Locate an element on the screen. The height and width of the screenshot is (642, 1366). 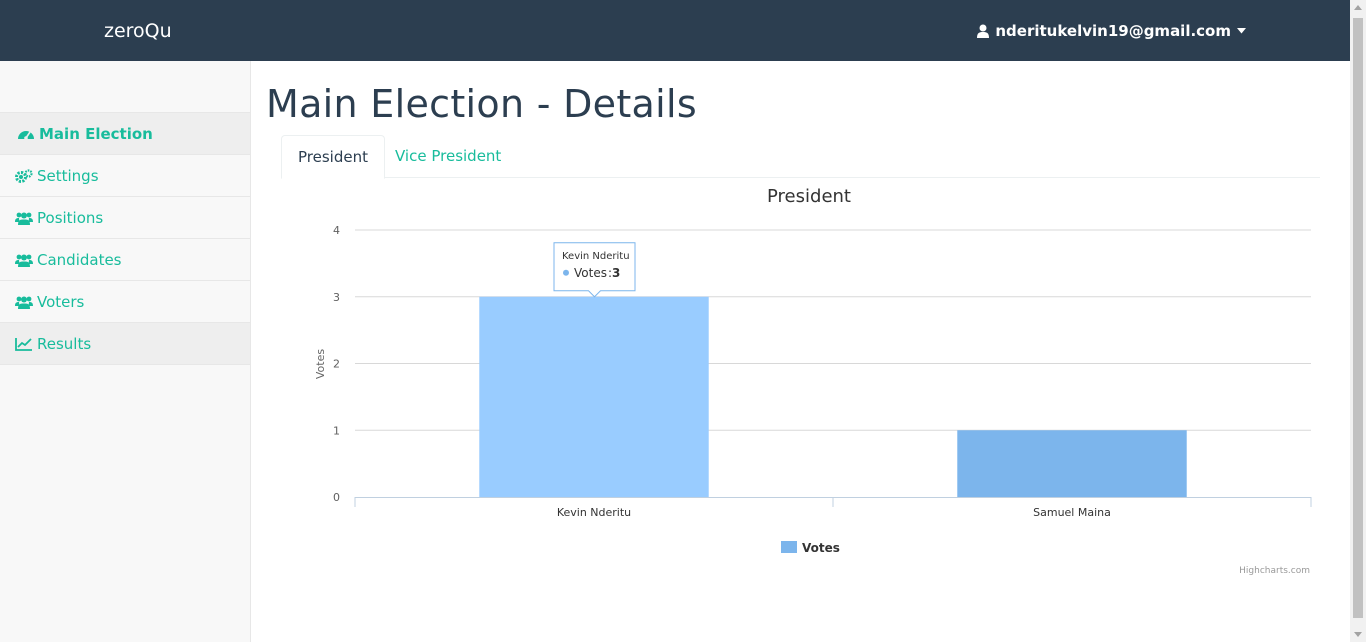
y-tick-label: 4 is located at coordinates (336, 230).